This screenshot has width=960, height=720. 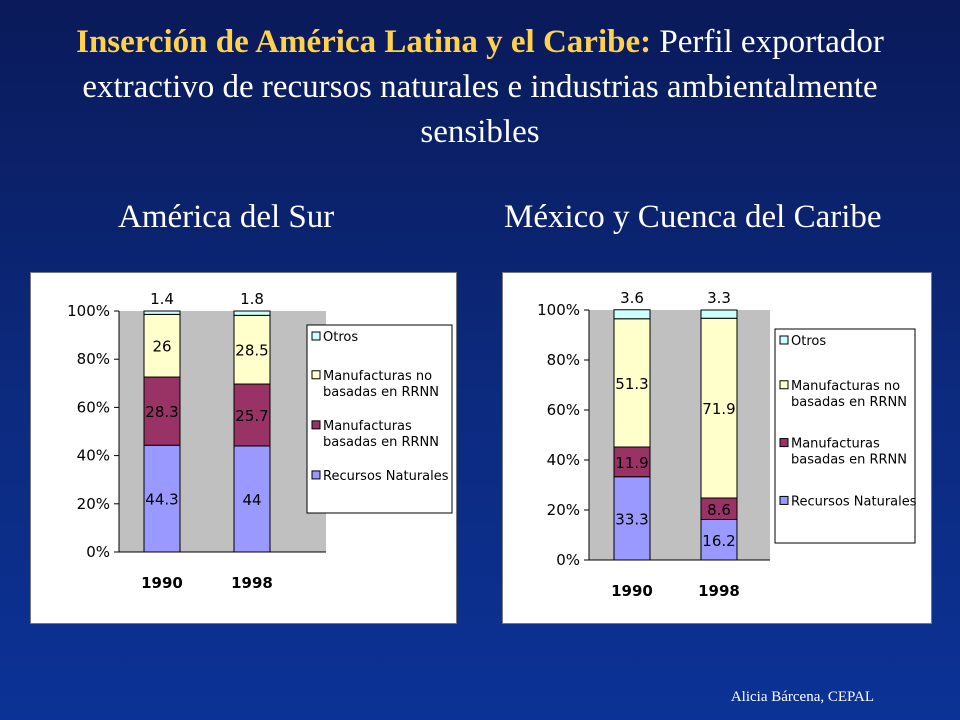 What do you see at coordinates (632, 298) in the screenshot?
I see `data-label-otros-1990: 3.6` at bounding box center [632, 298].